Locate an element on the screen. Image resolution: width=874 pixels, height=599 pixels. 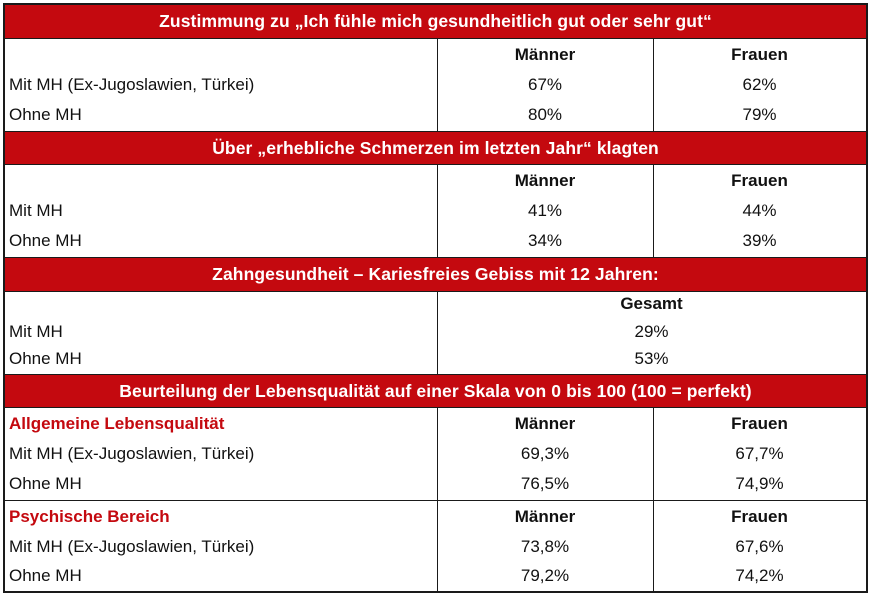
table-row: Mit MH 41% 44% is located at coordinates (435, 211).